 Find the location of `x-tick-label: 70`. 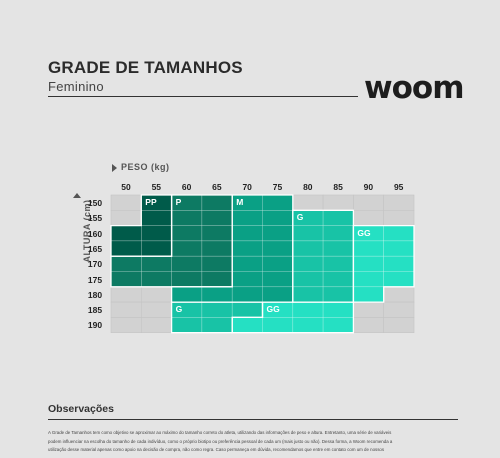

x-tick-label: 70 is located at coordinates (247, 187).